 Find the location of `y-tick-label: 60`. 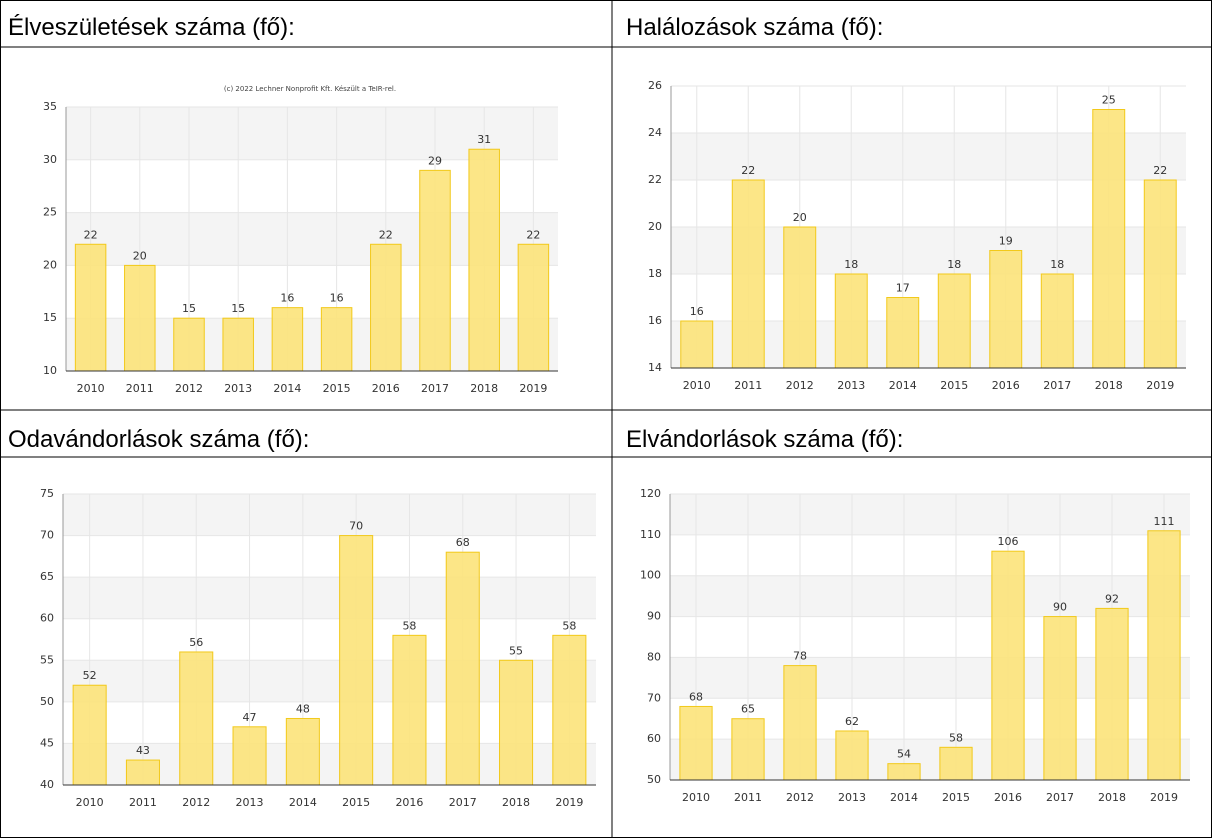

y-tick-label: 60 is located at coordinates (654, 738).